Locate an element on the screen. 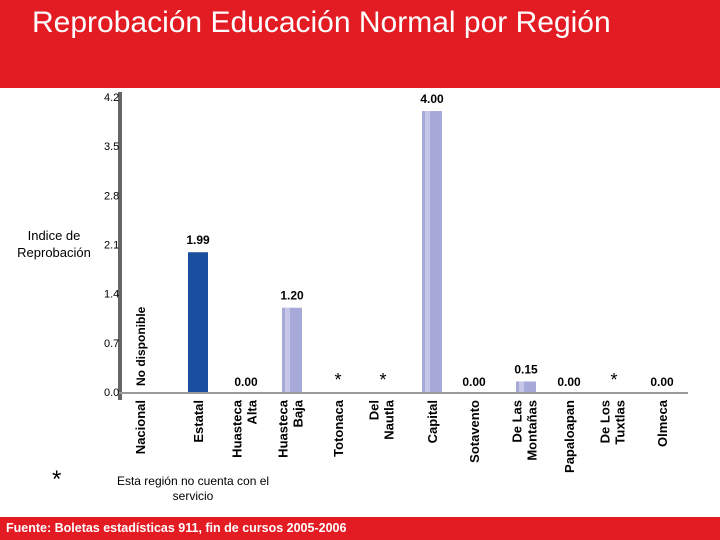  x-tick-label: Baja is located at coordinates (298, 413).